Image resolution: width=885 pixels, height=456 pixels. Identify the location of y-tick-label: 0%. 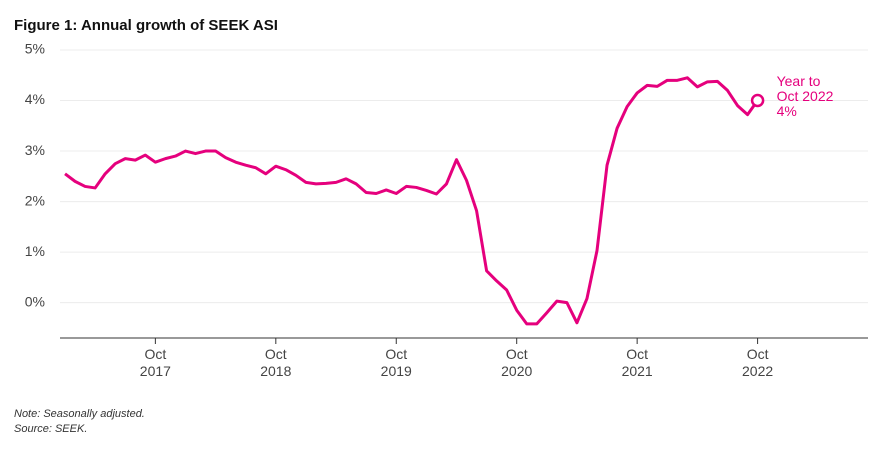
(35, 301).